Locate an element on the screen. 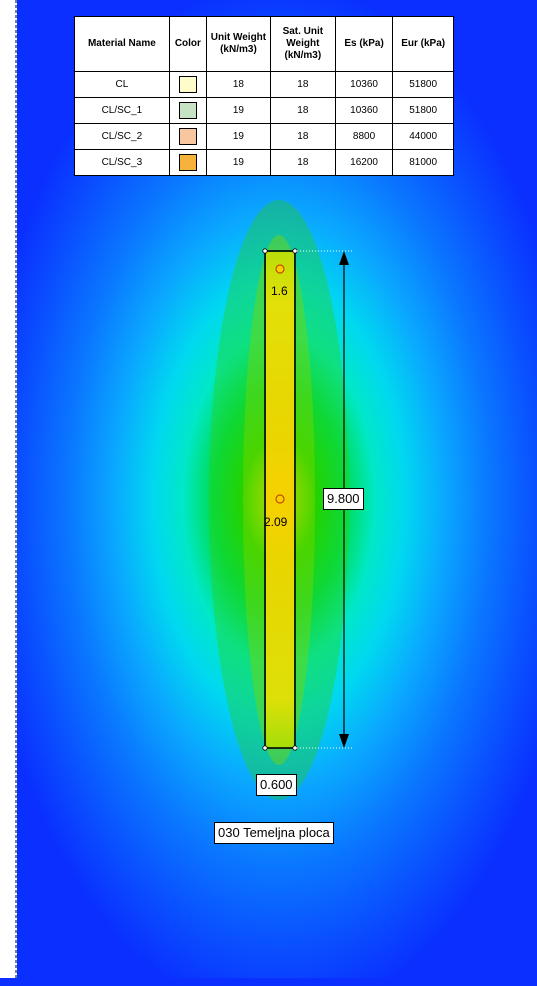 This screenshot has width=537, height=986. material-name-cell: CL/SC_3 is located at coordinates (122, 162).